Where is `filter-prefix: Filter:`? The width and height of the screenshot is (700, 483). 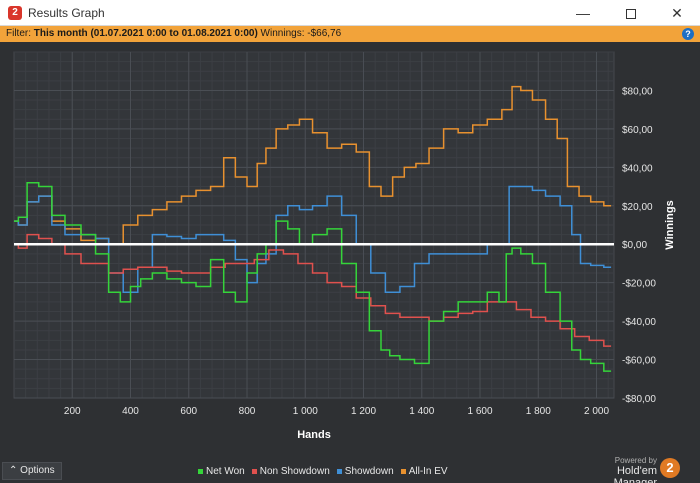 filter-prefix: Filter: is located at coordinates (20, 33).